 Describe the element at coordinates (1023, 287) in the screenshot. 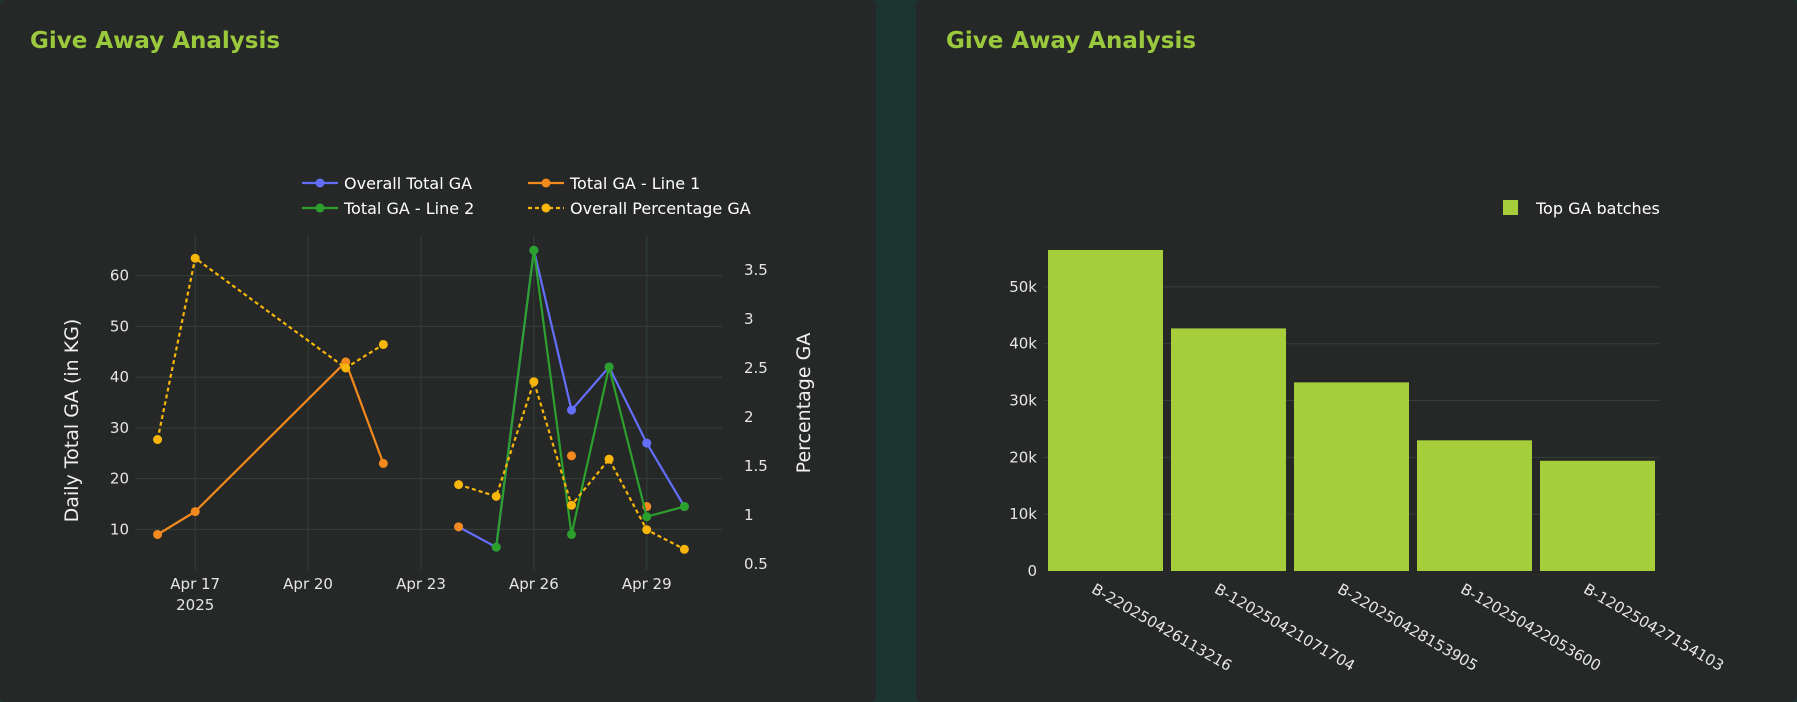

I see `y-tick-label: 50k` at that location.